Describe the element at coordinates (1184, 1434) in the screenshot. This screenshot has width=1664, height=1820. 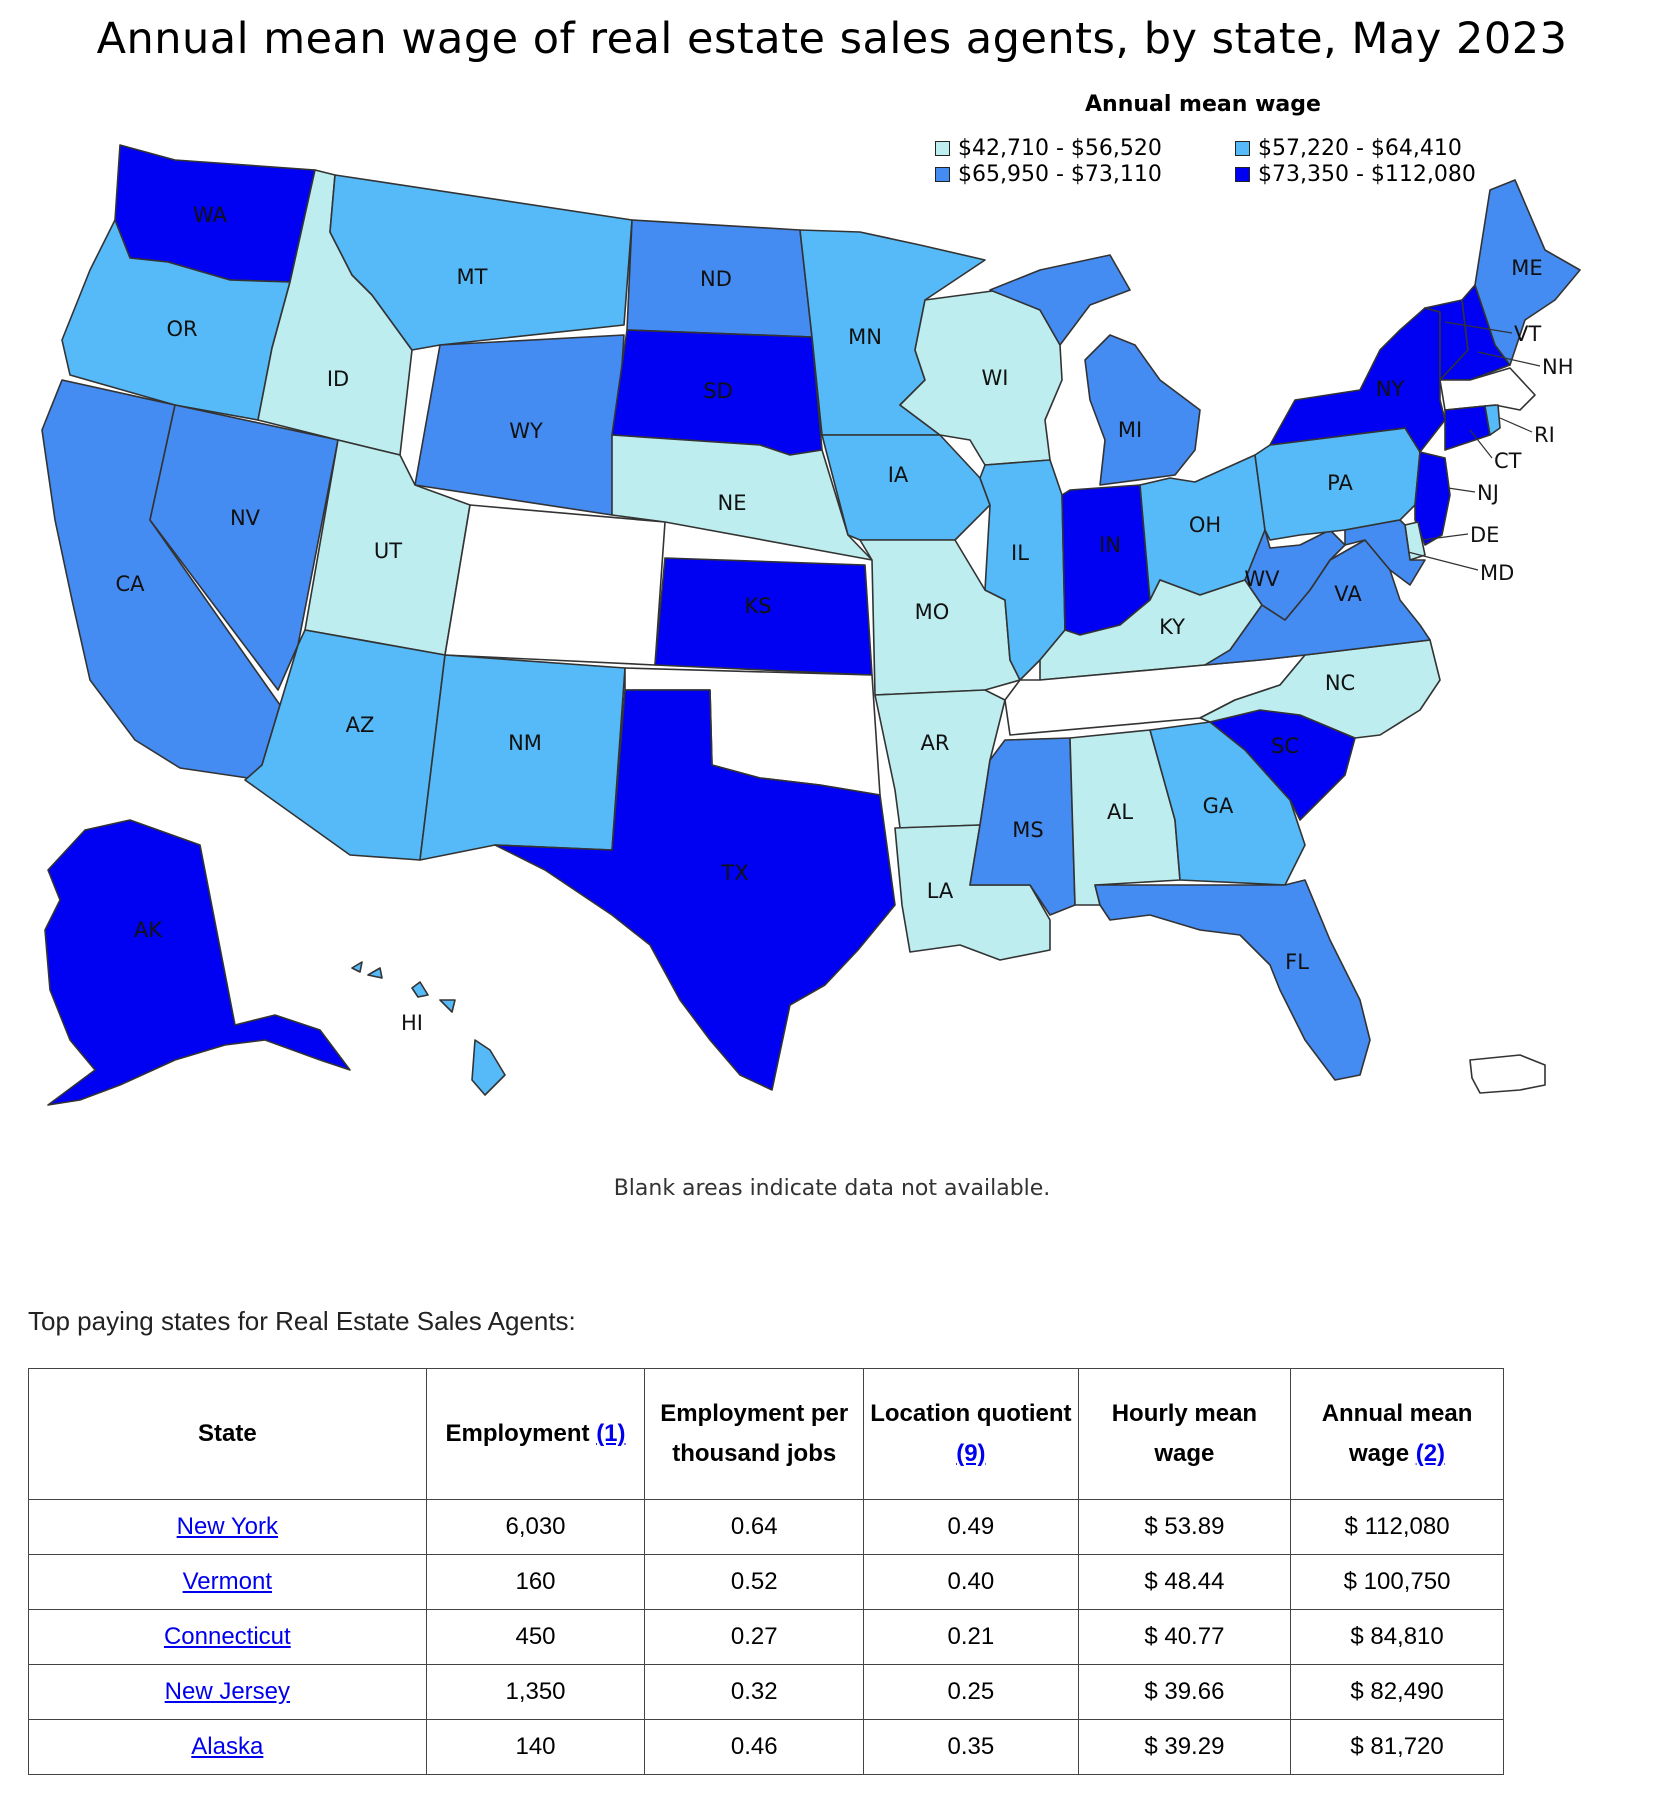
I see `header-hourly-mean-wage: Hourly mean wage` at that location.